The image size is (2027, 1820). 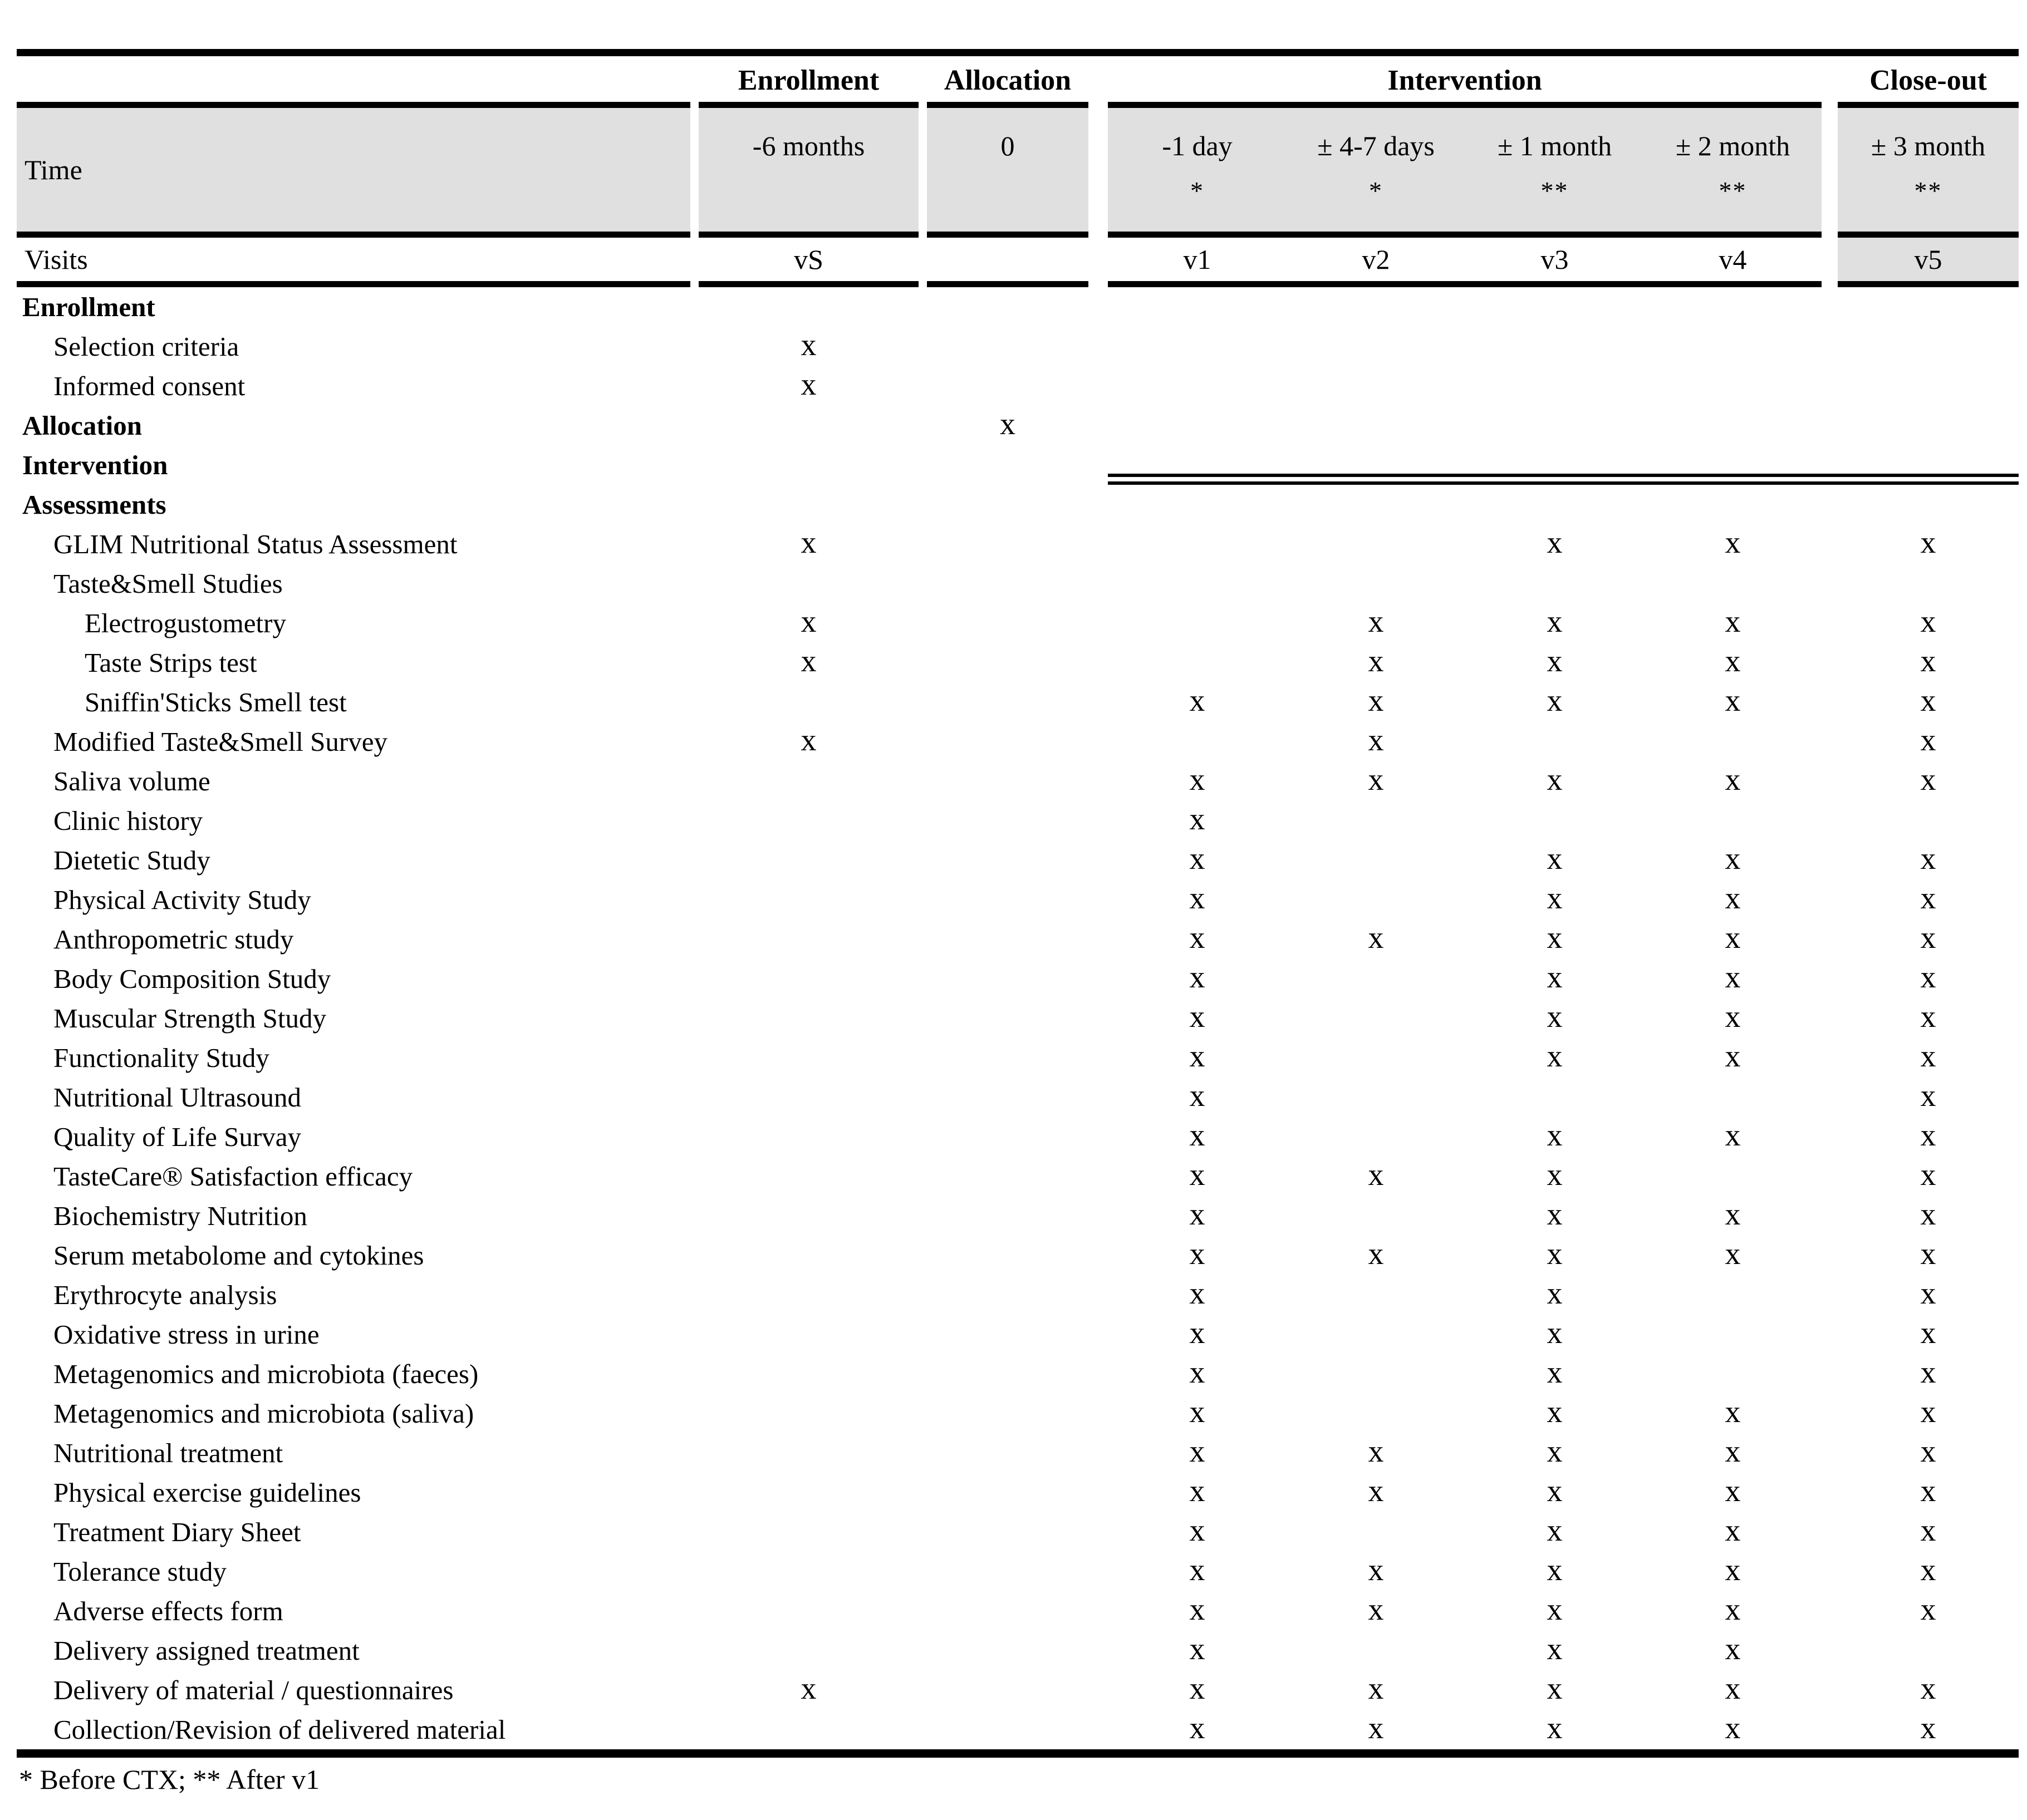 I want to click on time-footnote-marker: *, so click(x=1197, y=190).